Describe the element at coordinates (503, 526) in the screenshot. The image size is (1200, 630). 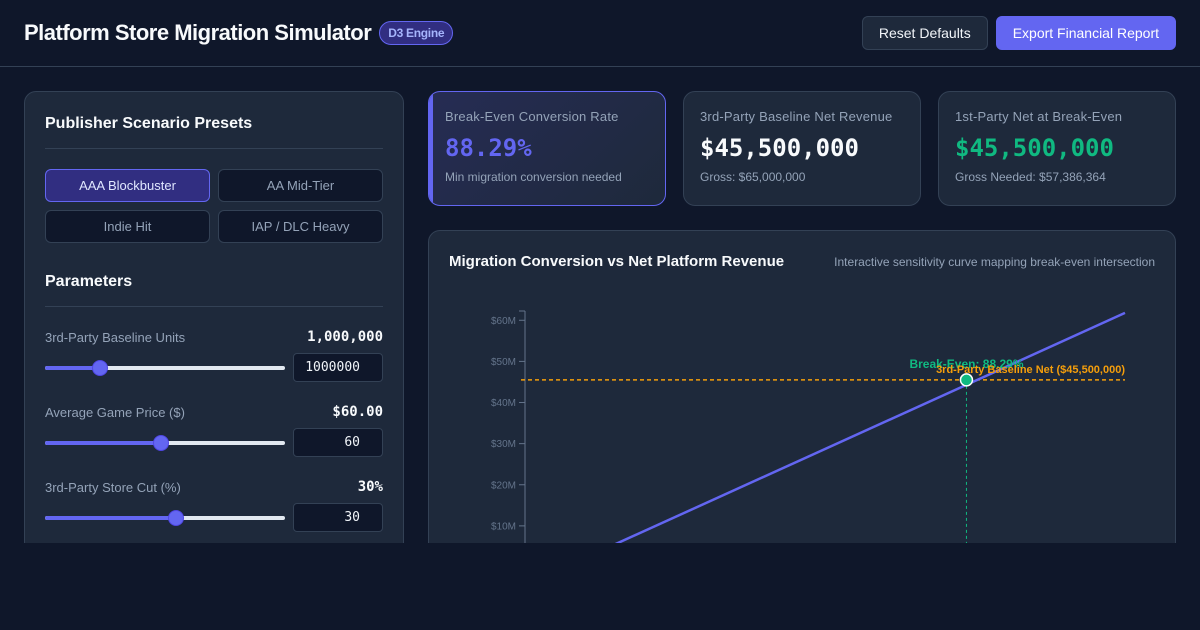
I see `y-tick-label: $10M` at that location.